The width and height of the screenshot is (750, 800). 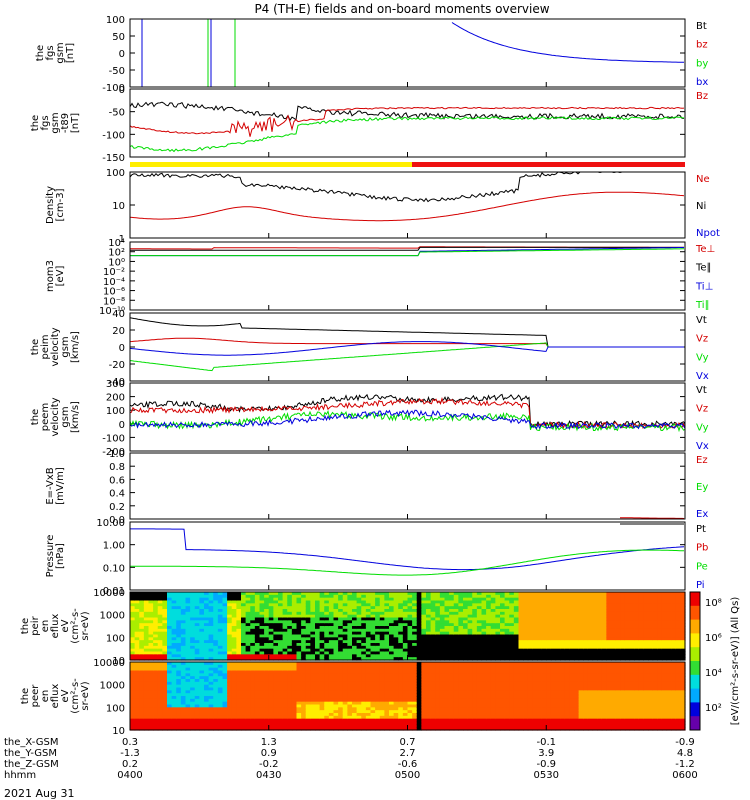 I want to click on panel-3-ylabel: [cm-3], so click(x=60, y=204).